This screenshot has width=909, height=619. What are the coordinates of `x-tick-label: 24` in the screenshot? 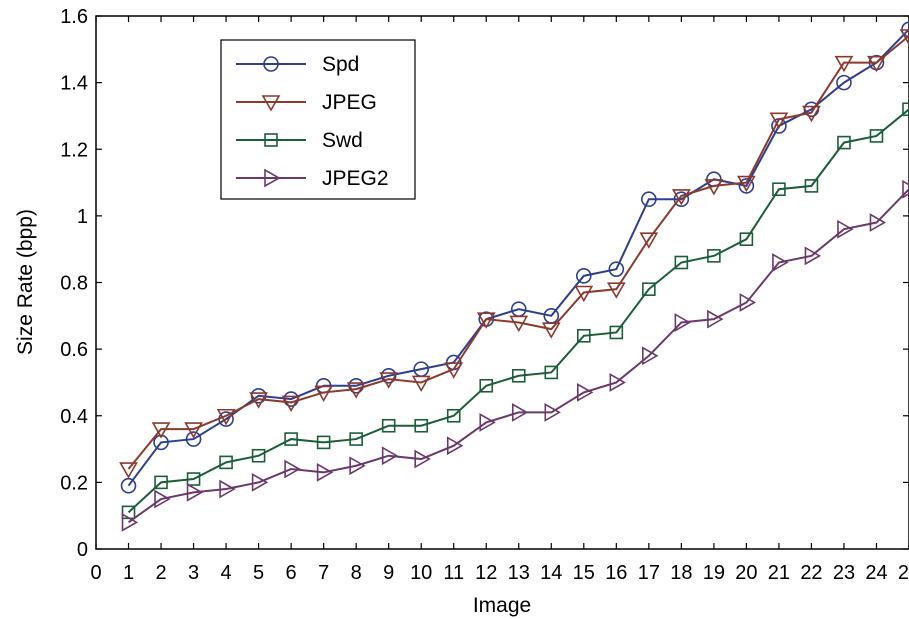 It's located at (876, 573).